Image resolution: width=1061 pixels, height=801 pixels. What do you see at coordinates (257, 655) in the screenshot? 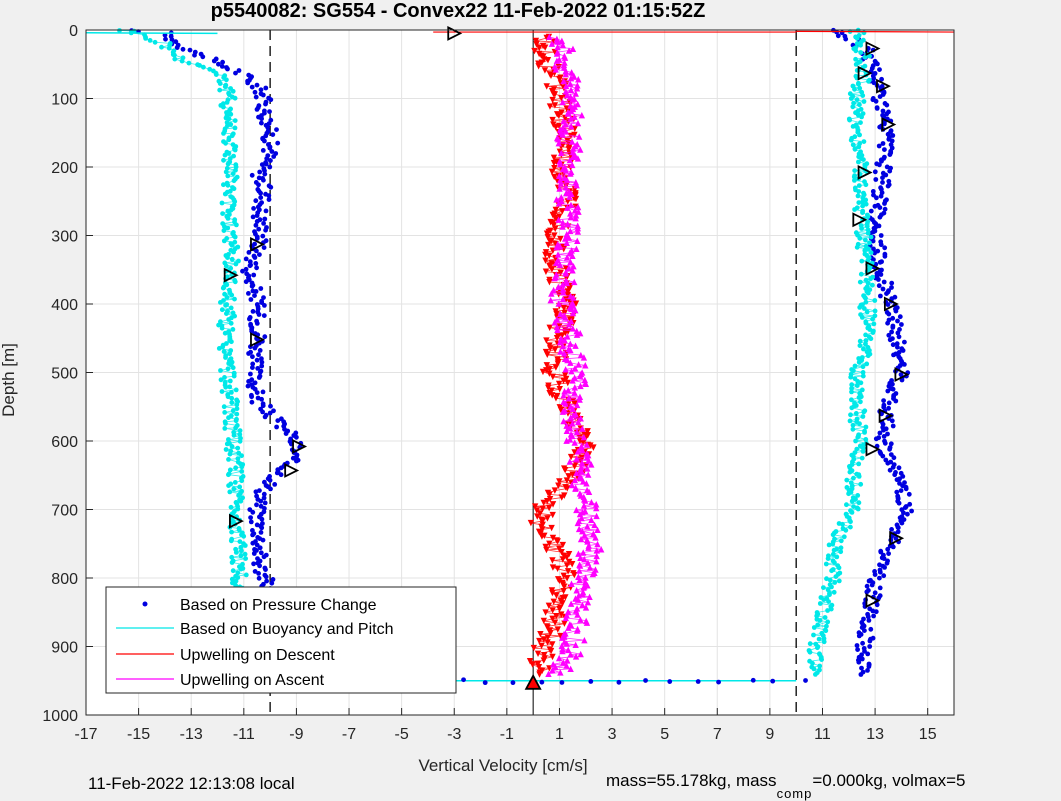
I see `legend-descent-label: Upwelling on Descent` at bounding box center [257, 655].